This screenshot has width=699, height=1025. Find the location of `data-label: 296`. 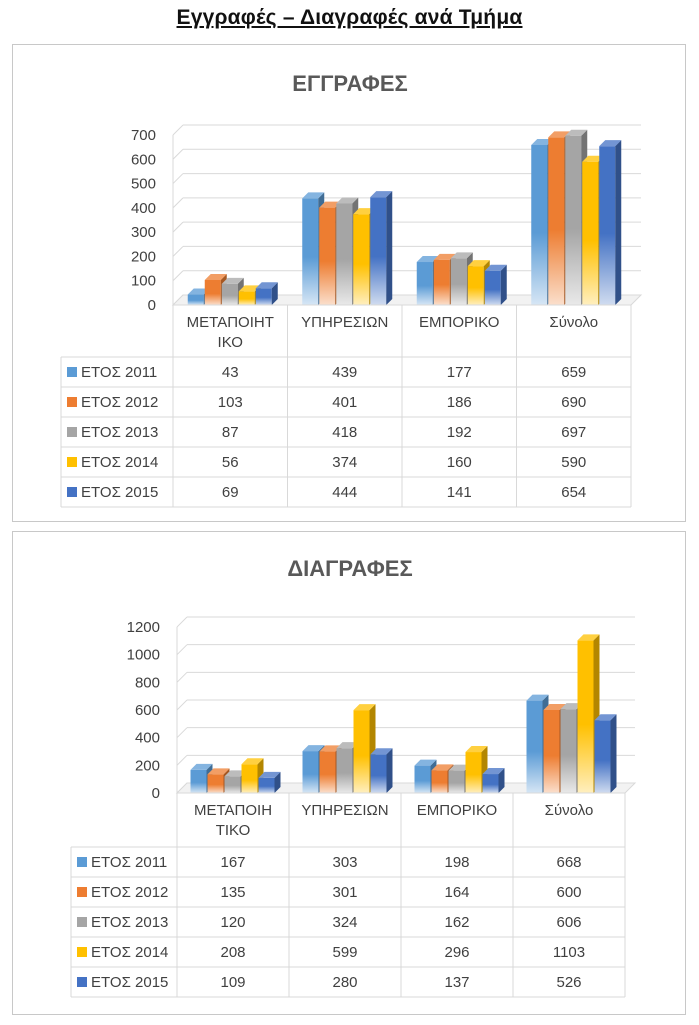

data-label: 296 is located at coordinates (456, 952).